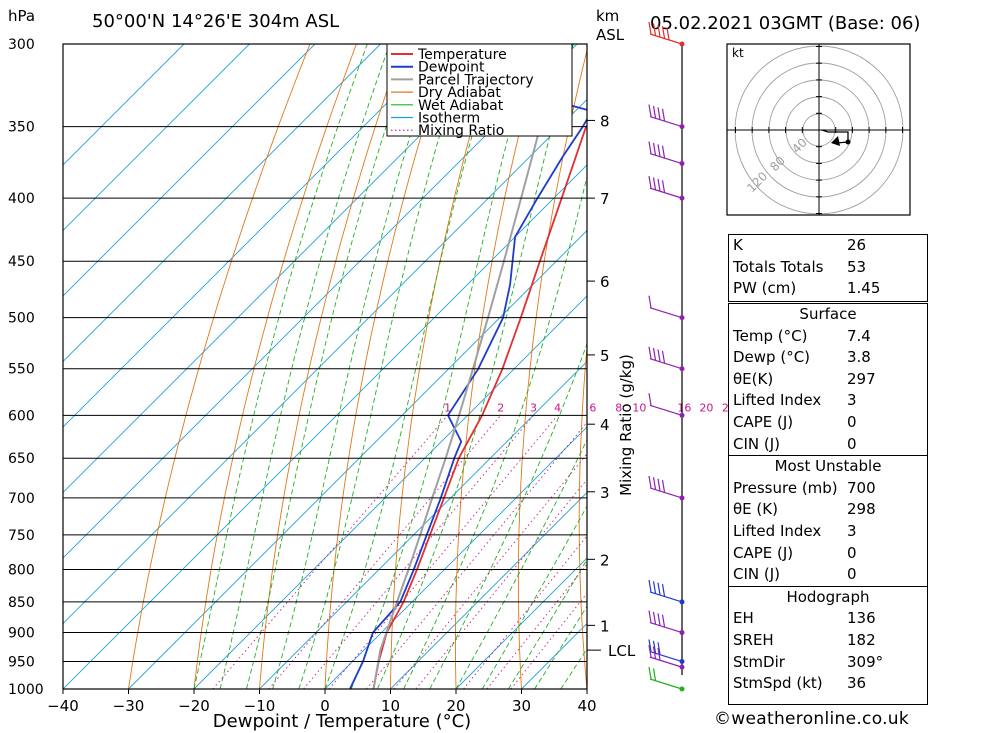 This screenshot has width=1000, height=733. I want to click on pressure-tick-label: 350, so click(21, 128).